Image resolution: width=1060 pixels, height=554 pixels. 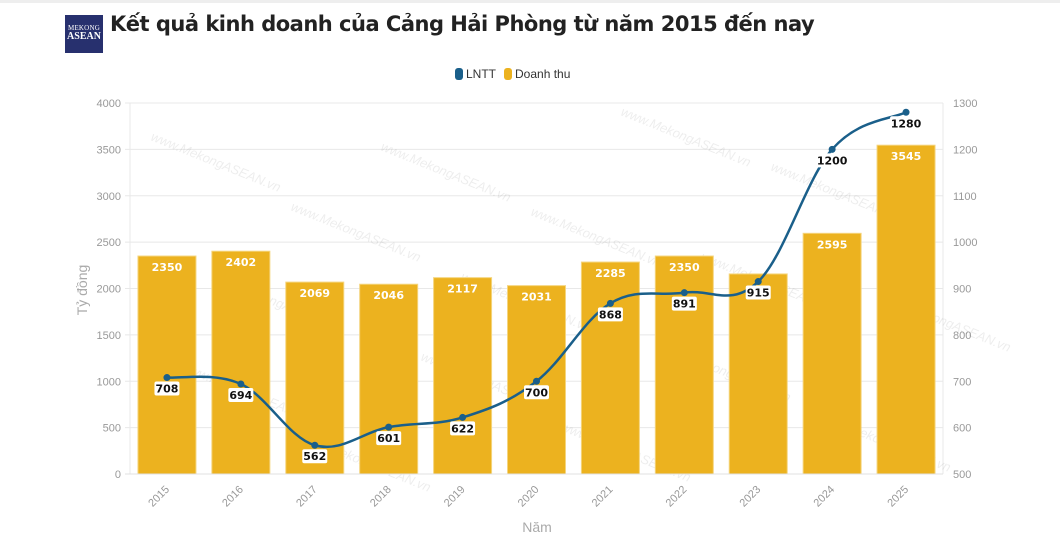 What do you see at coordinates (167, 365) in the screenshot?
I see `bar-2015` at bounding box center [167, 365].